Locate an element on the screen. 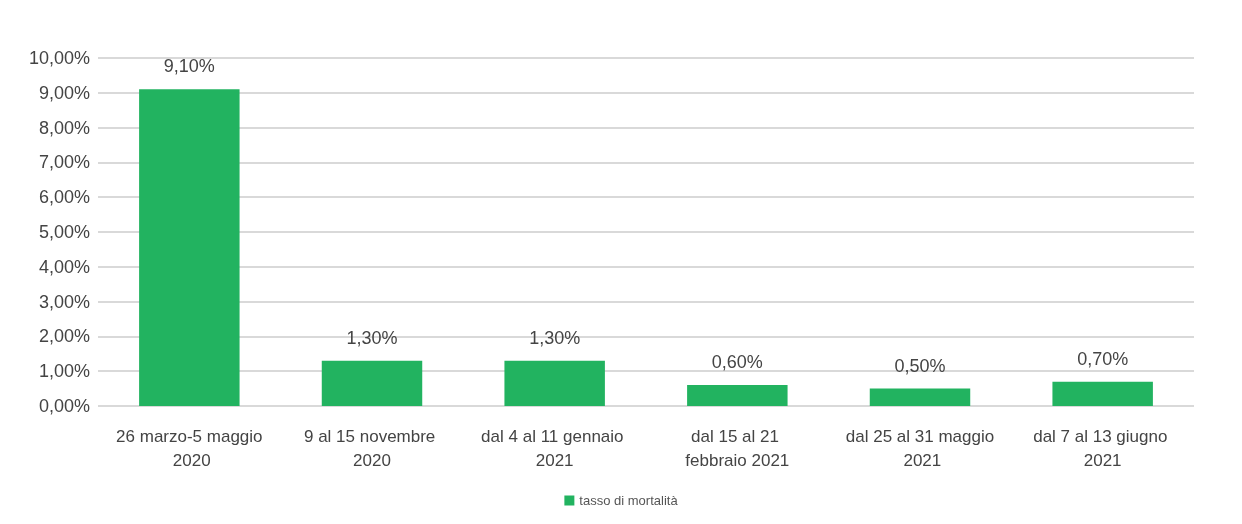  y-tick-label: 7,00% is located at coordinates (64, 162).